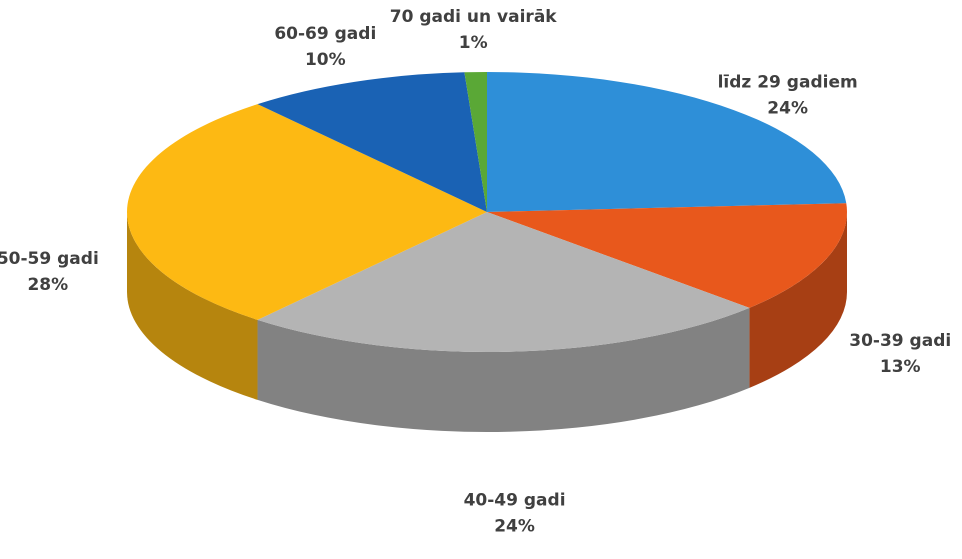  What do you see at coordinates (473, 43) in the screenshot?
I see `slice-value-label: 1%` at bounding box center [473, 43].